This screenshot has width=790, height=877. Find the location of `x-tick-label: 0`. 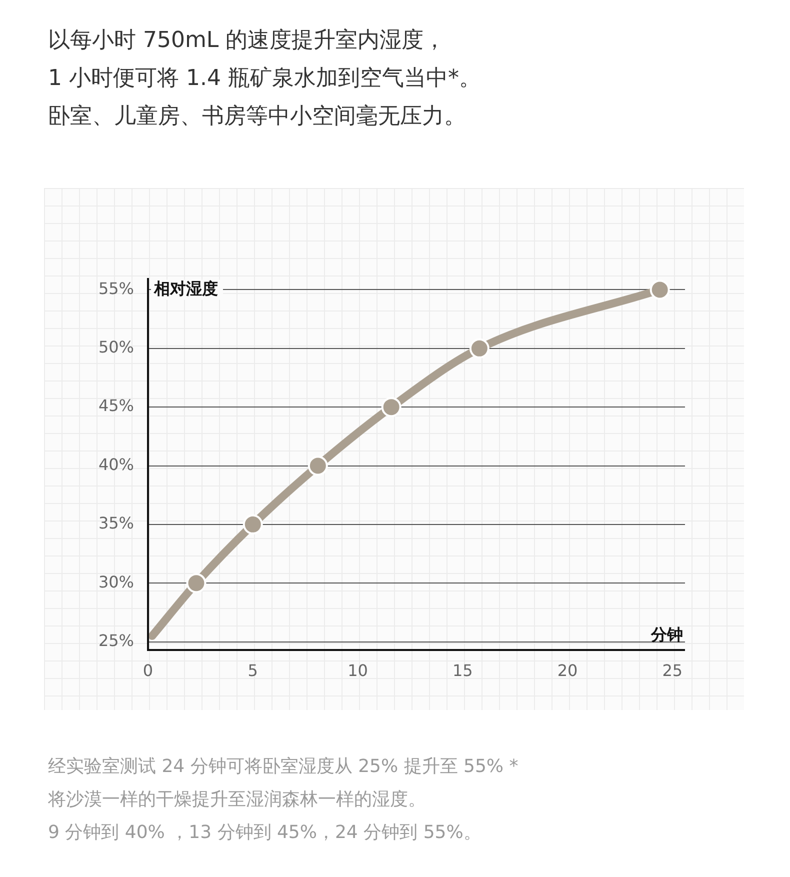

x-tick-label: 0 is located at coordinates (148, 670).